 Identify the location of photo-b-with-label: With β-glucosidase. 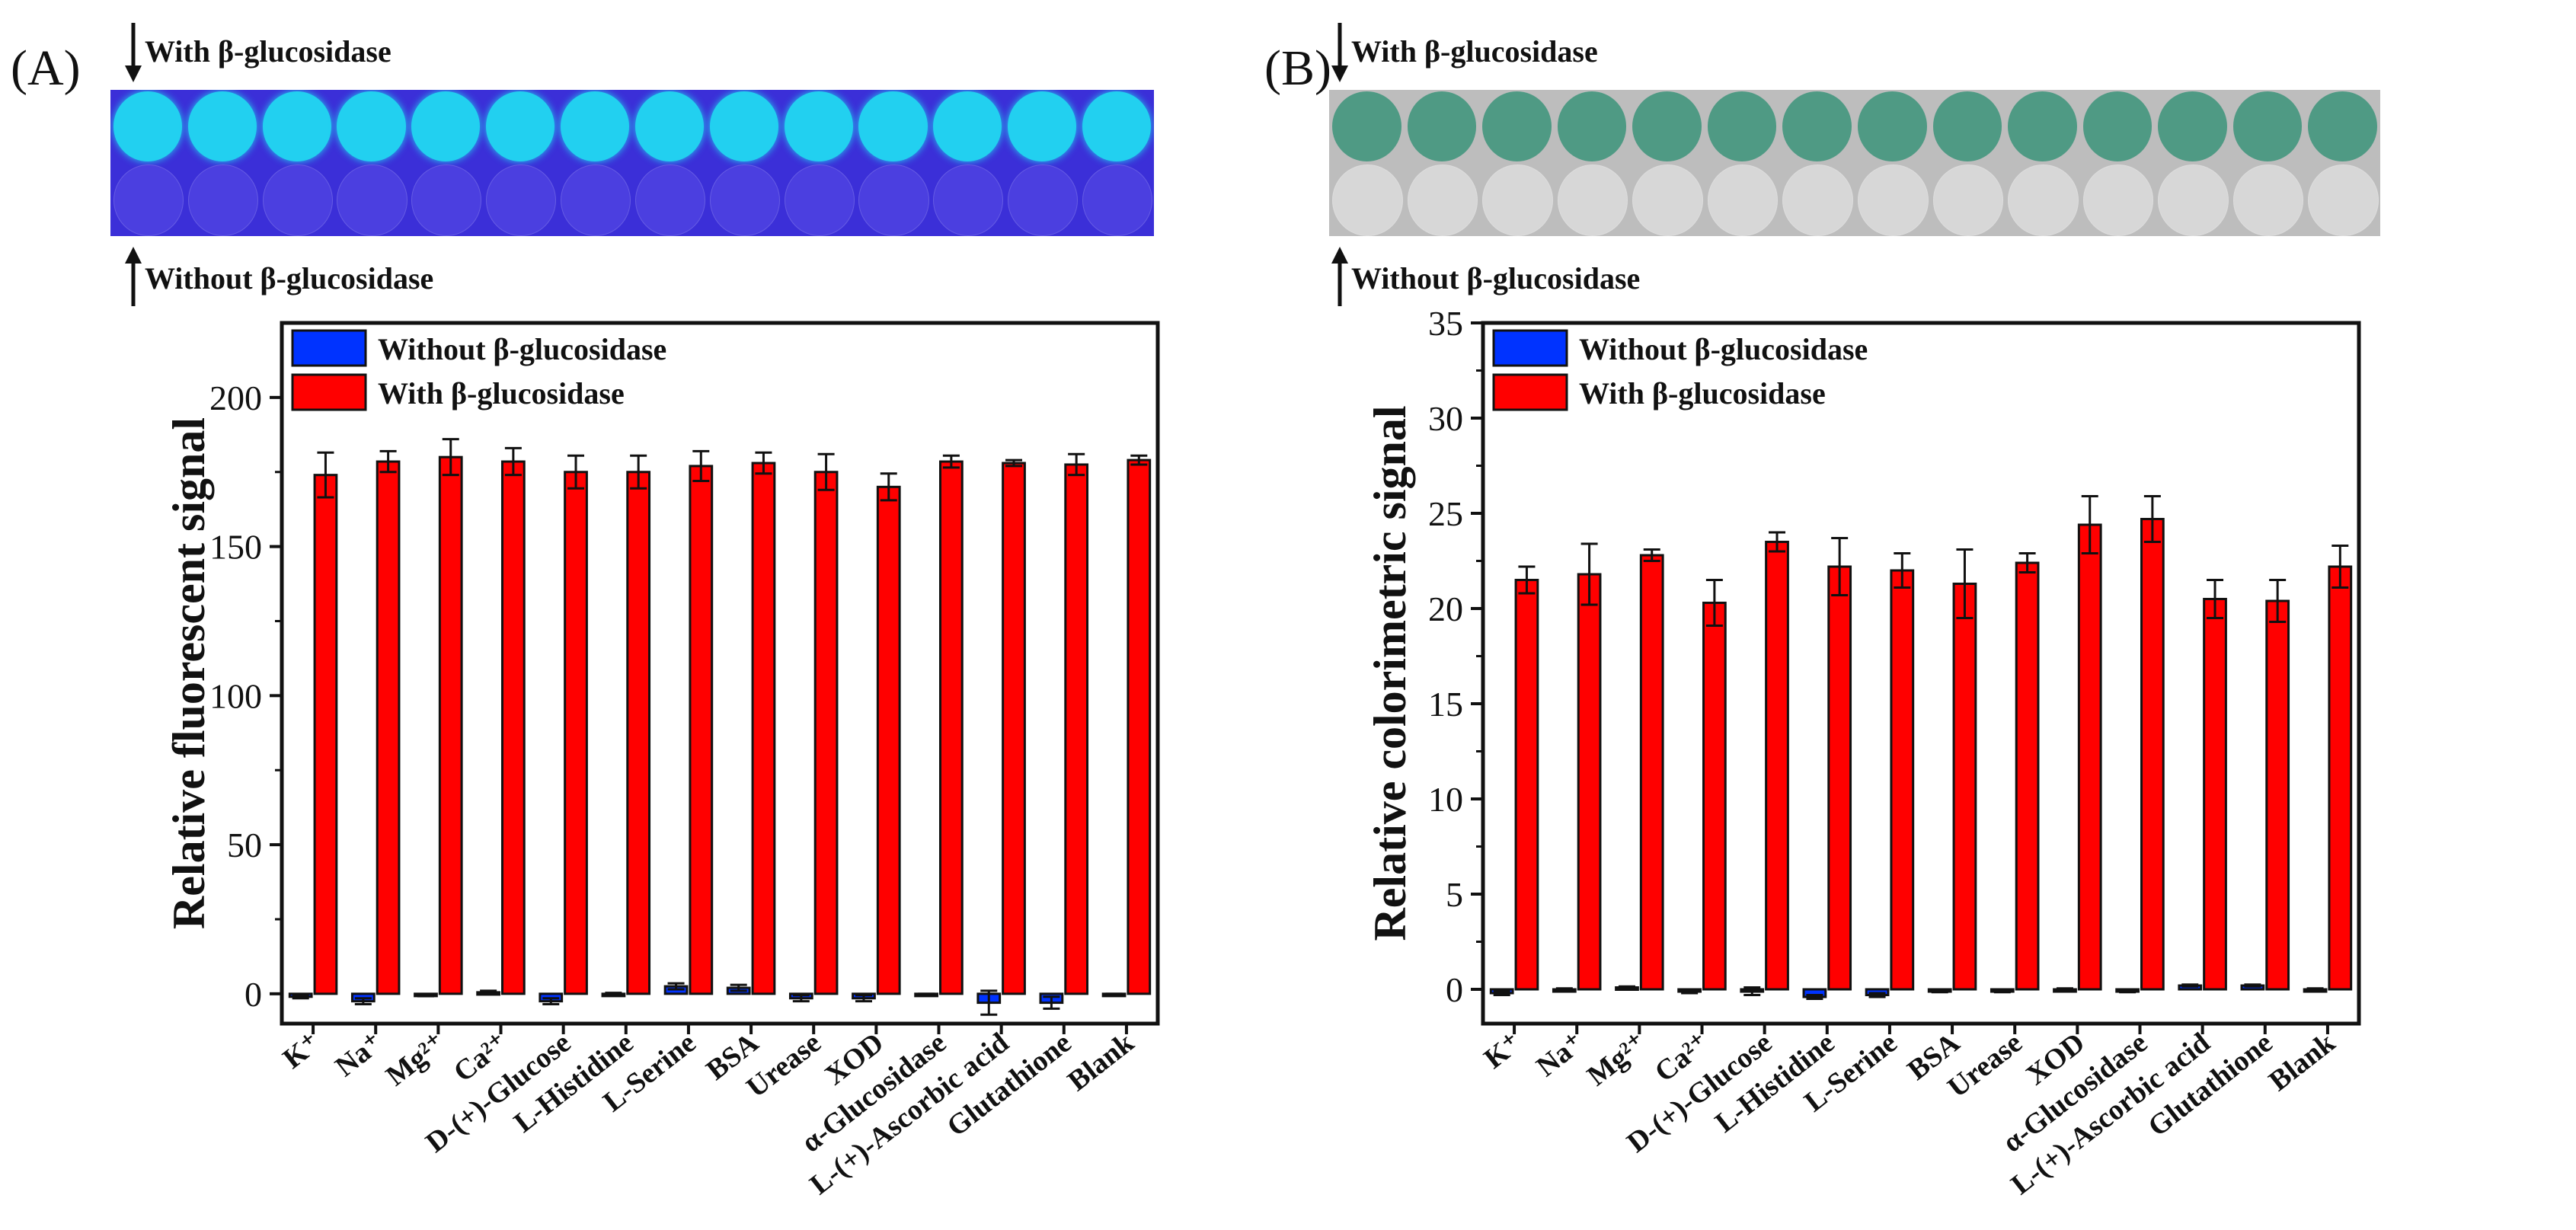
(1475, 52).